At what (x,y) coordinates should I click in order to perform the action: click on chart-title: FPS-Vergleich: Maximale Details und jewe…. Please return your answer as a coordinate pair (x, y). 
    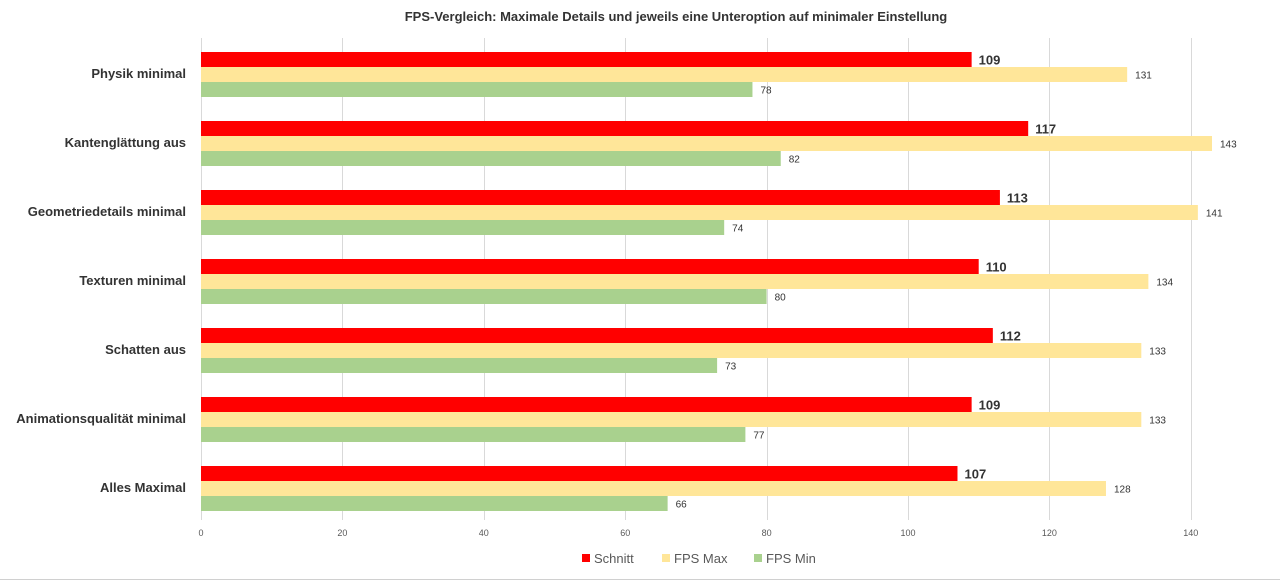
    Looking at the image, I should click on (676, 16).